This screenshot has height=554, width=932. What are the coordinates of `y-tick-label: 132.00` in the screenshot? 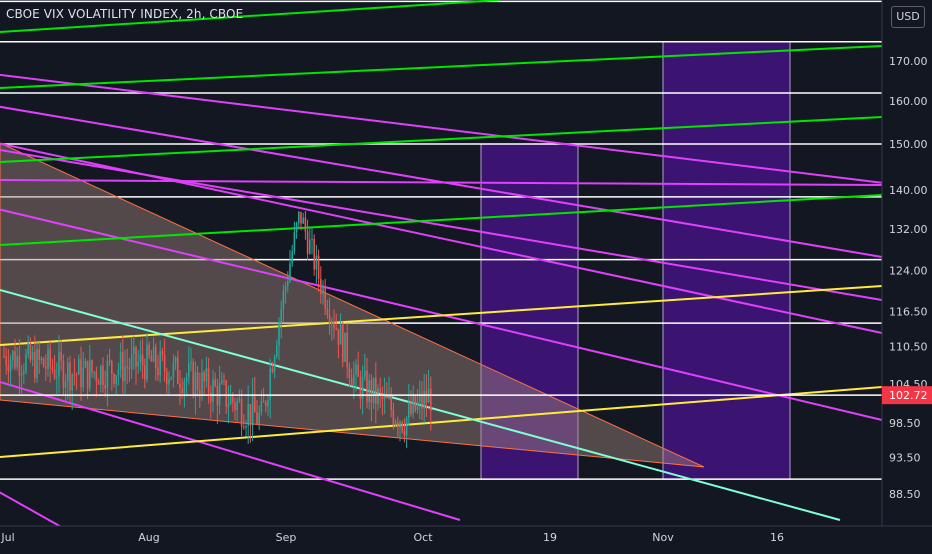 It's located at (908, 229).